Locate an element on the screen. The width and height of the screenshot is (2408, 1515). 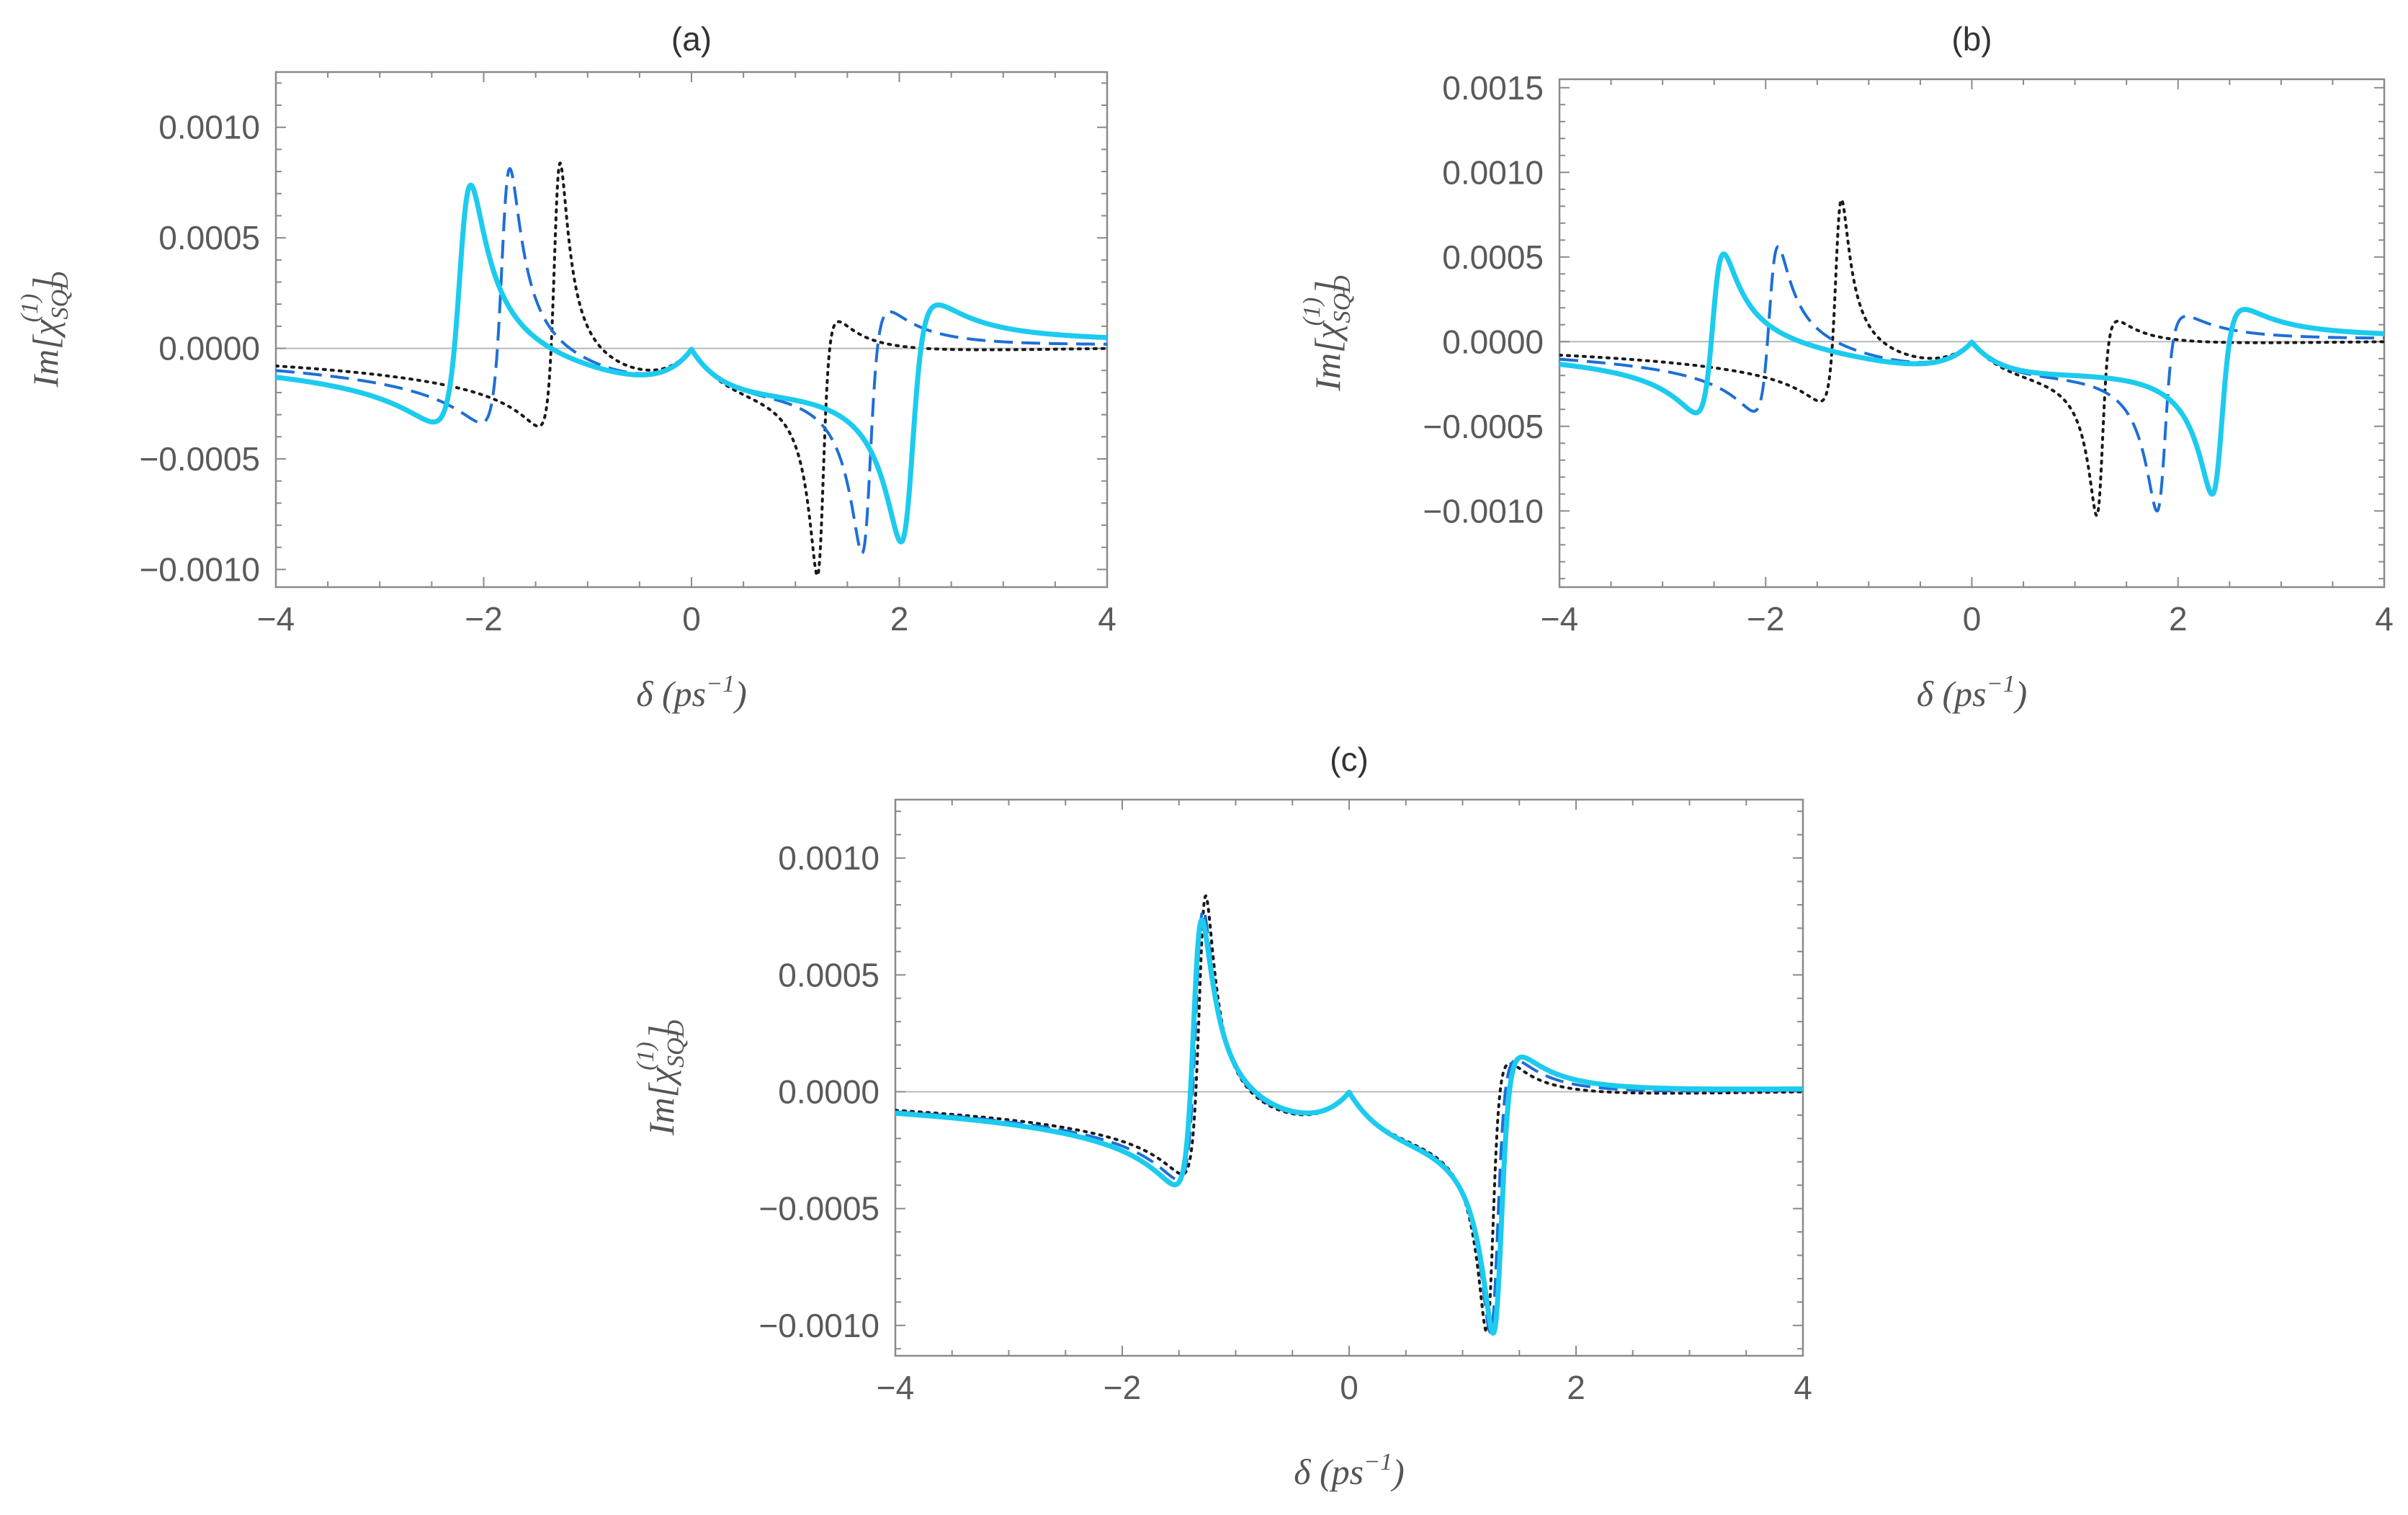
series-dotted-a is located at coordinates (691, 369).